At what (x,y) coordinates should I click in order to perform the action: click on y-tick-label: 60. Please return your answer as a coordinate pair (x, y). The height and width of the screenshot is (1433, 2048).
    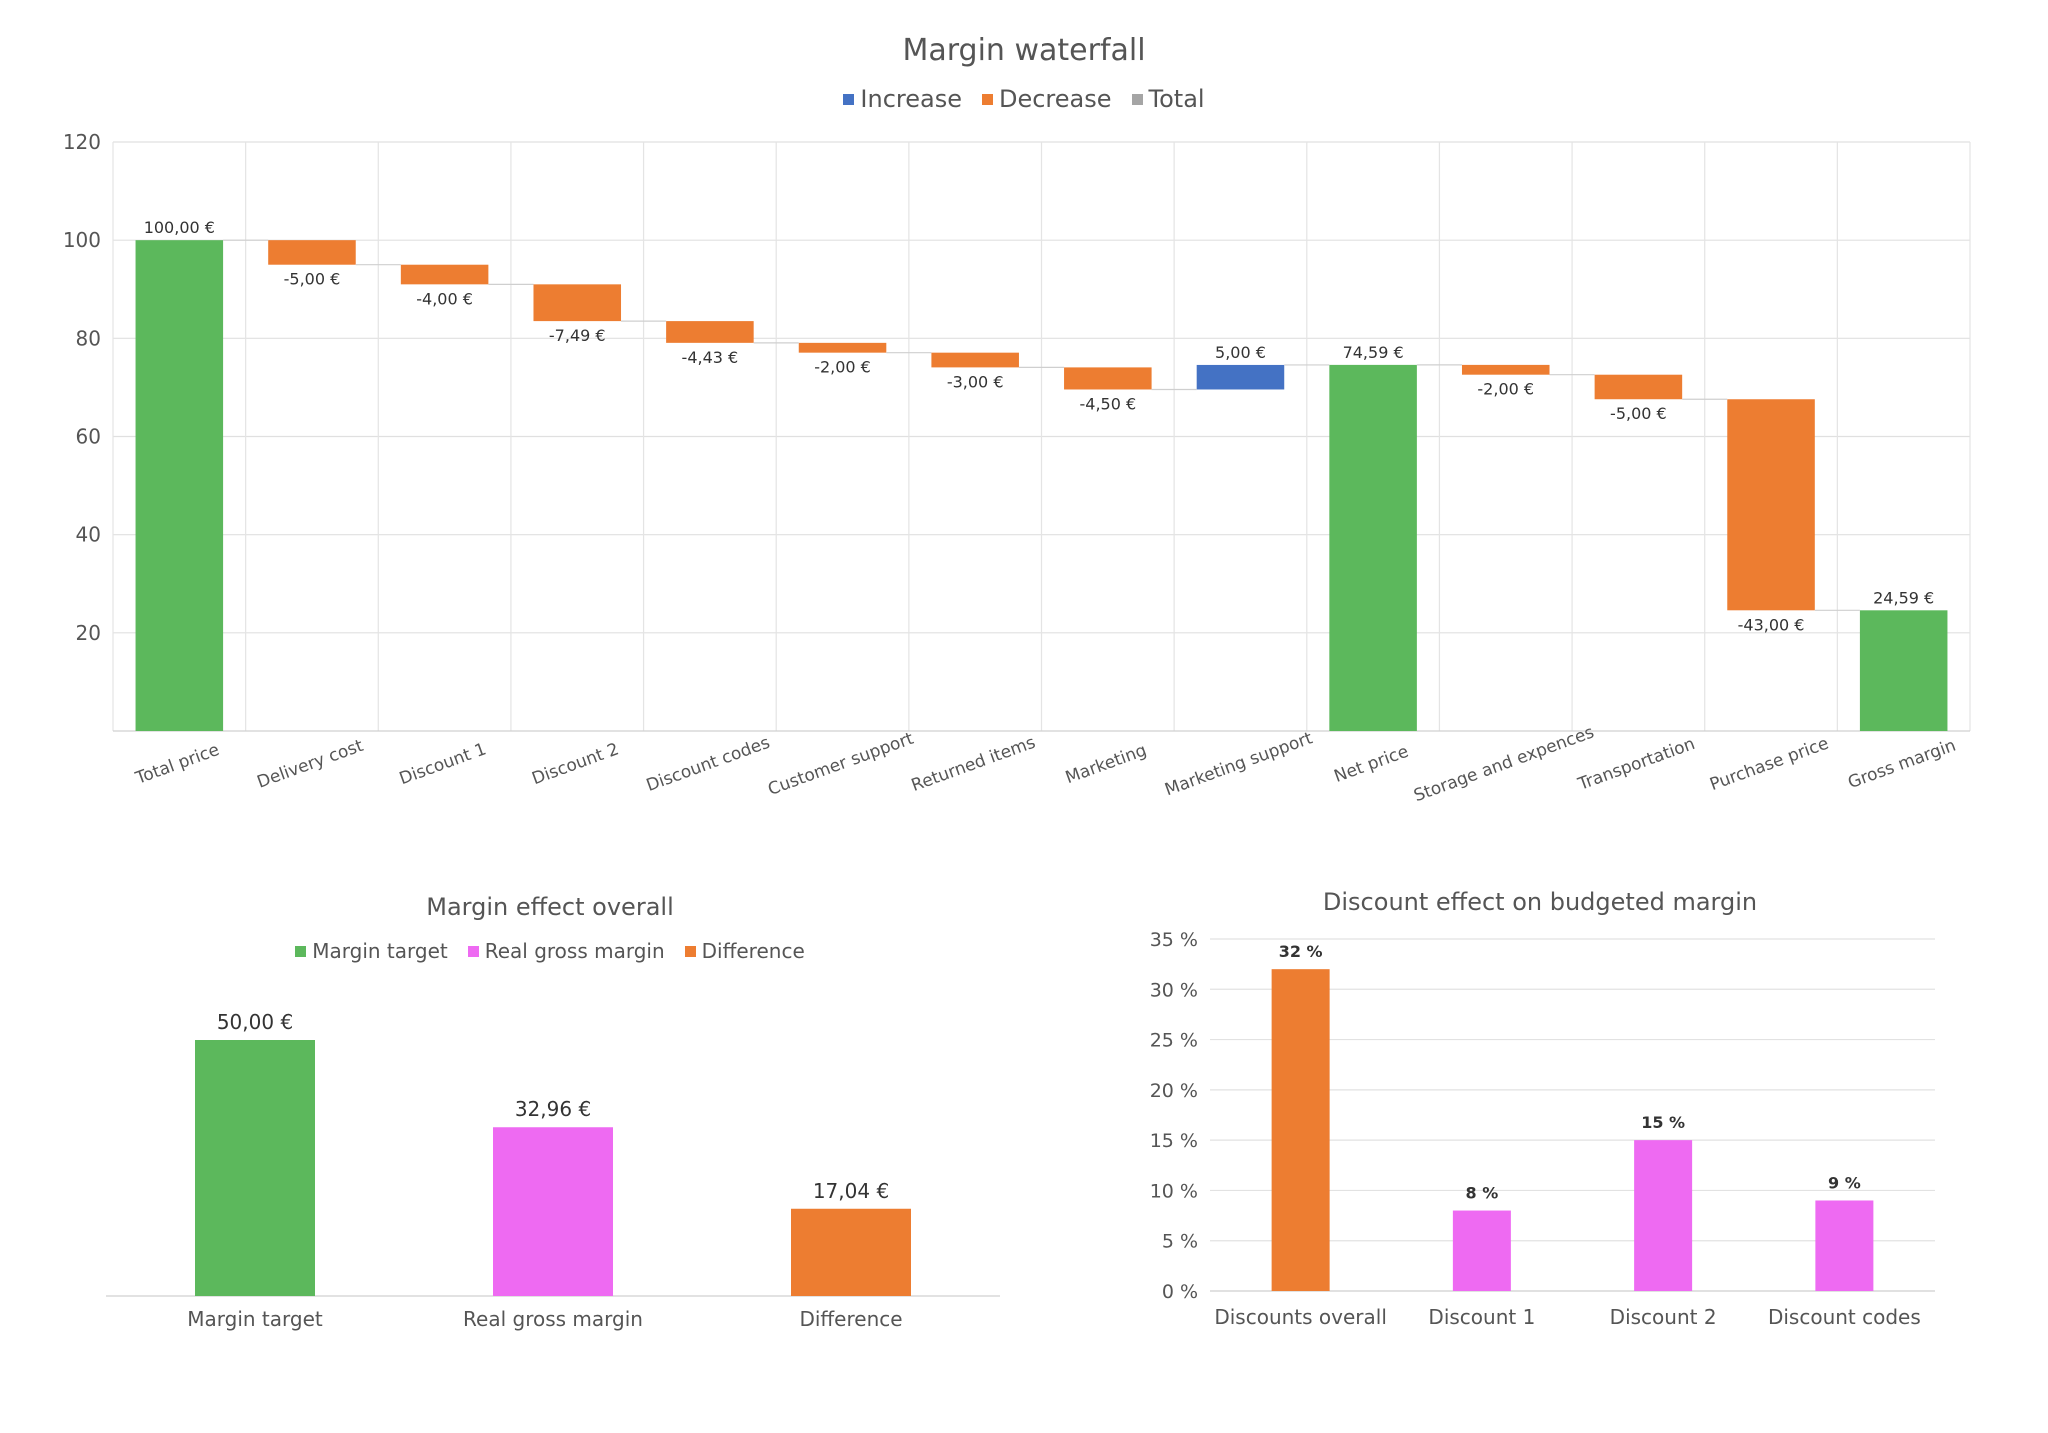
    Looking at the image, I should click on (88, 437).